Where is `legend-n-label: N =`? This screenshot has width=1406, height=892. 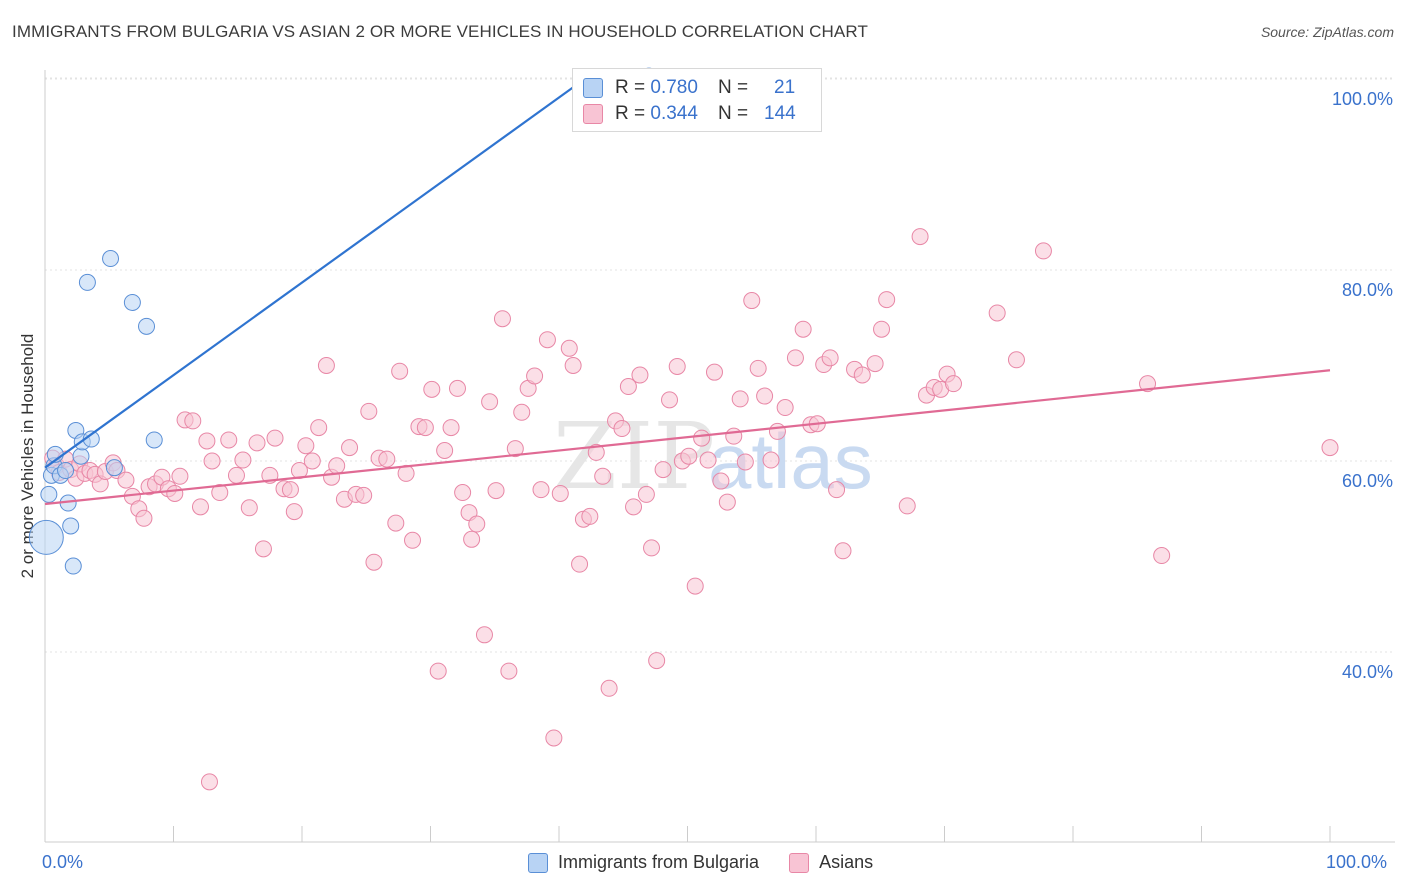 legend-n-label: N = is located at coordinates (733, 87).